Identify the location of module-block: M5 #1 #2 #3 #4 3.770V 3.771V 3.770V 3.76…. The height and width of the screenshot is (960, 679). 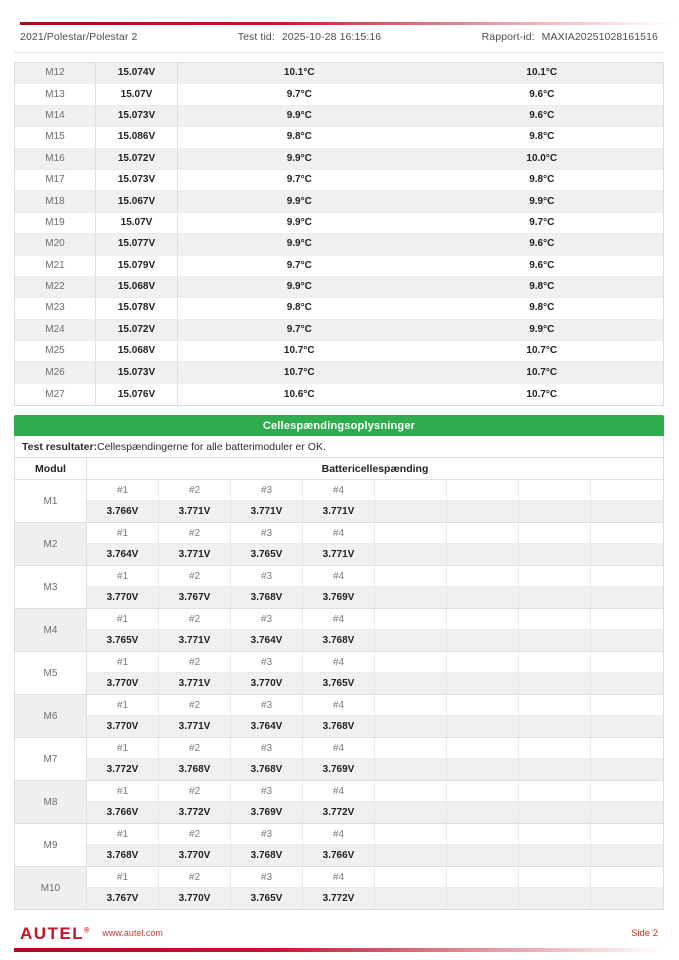
(339, 673).